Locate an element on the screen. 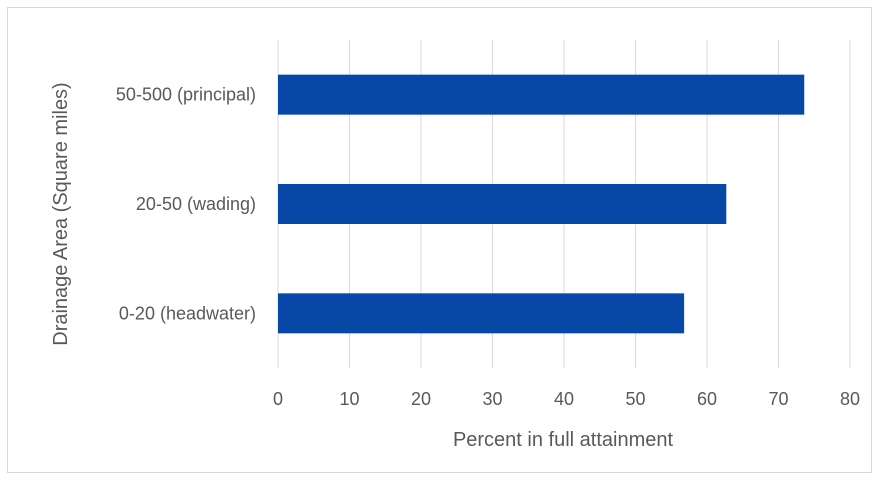 Image resolution: width=881 pixels, height=481 pixels. category-label: 50-500 (principal) is located at coordinates (186, 95).